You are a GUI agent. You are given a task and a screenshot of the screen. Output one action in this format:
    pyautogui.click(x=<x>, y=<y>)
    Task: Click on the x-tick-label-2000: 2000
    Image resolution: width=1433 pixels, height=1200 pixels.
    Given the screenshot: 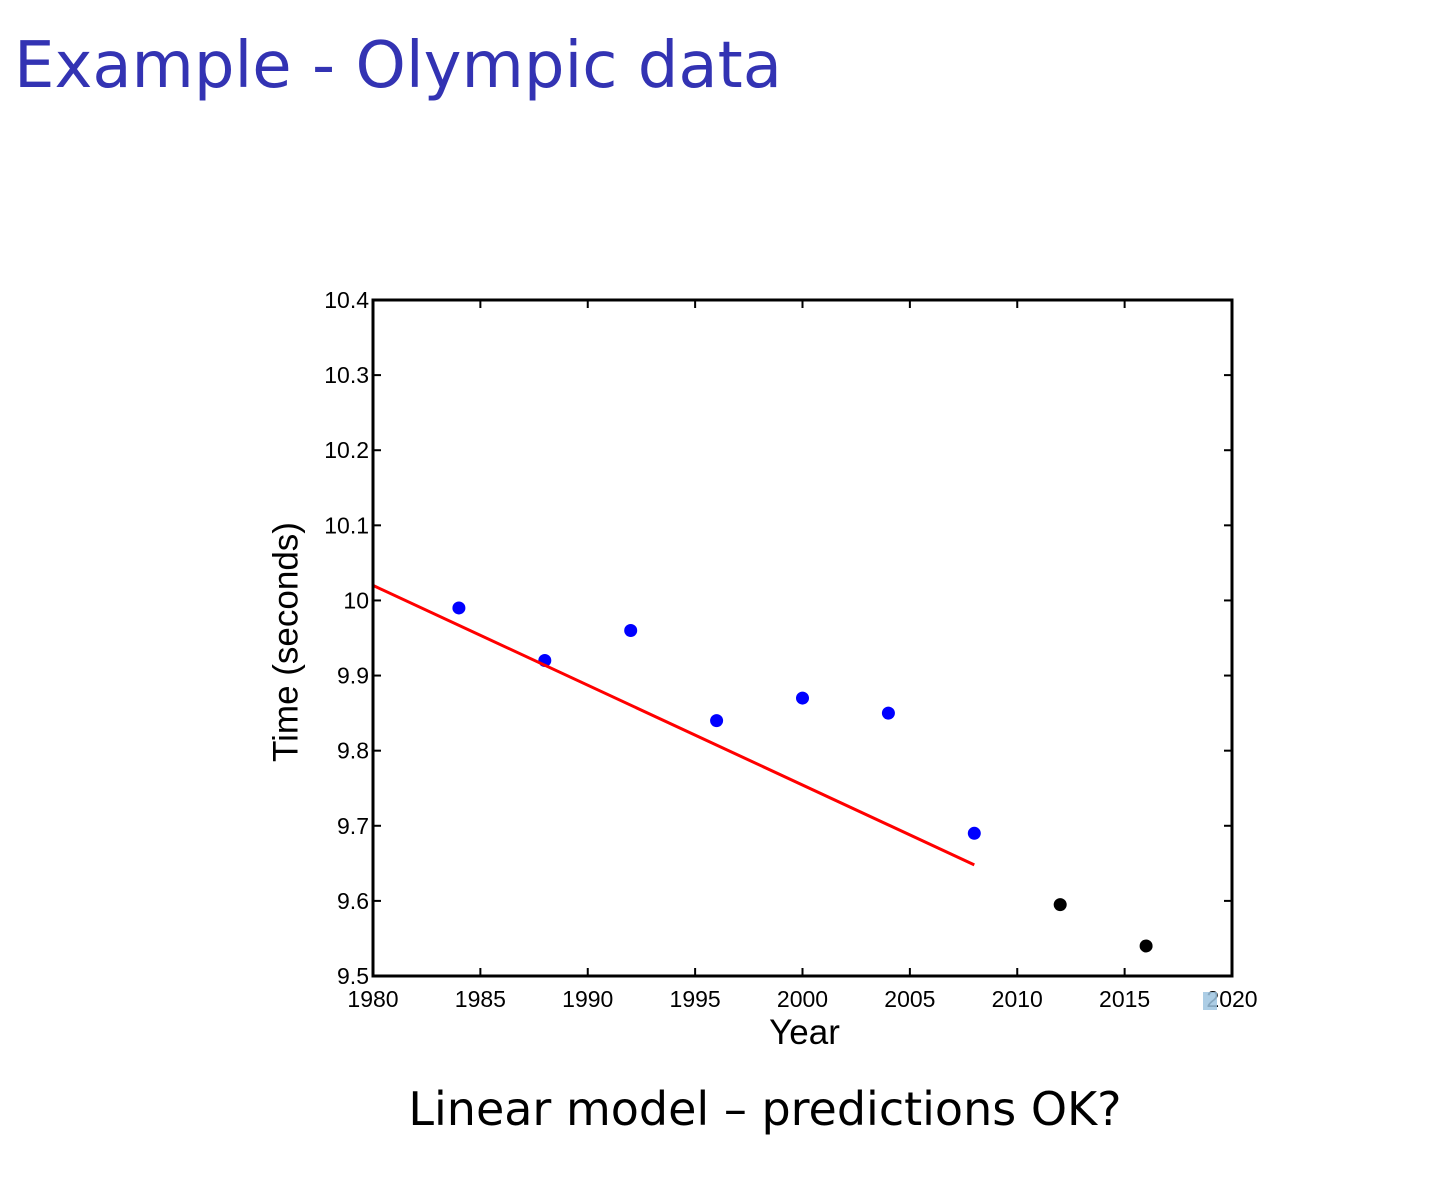 What is the action you would take?
    pyautogui.click(x=802, y=999)
    